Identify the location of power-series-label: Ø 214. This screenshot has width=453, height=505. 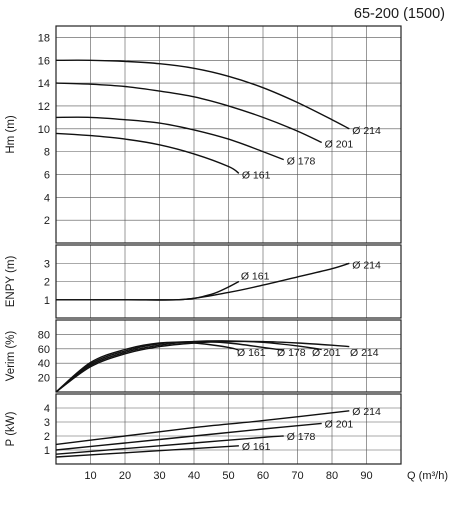
(366, 412).